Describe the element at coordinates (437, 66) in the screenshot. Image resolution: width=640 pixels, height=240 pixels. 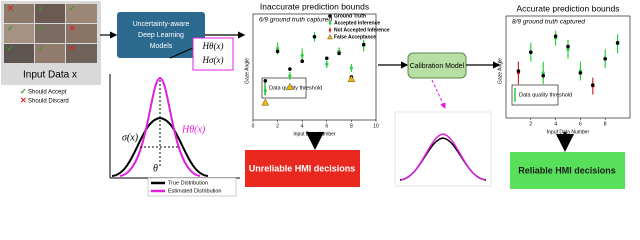
I see `calibration-label: Calibration Model` at that location.